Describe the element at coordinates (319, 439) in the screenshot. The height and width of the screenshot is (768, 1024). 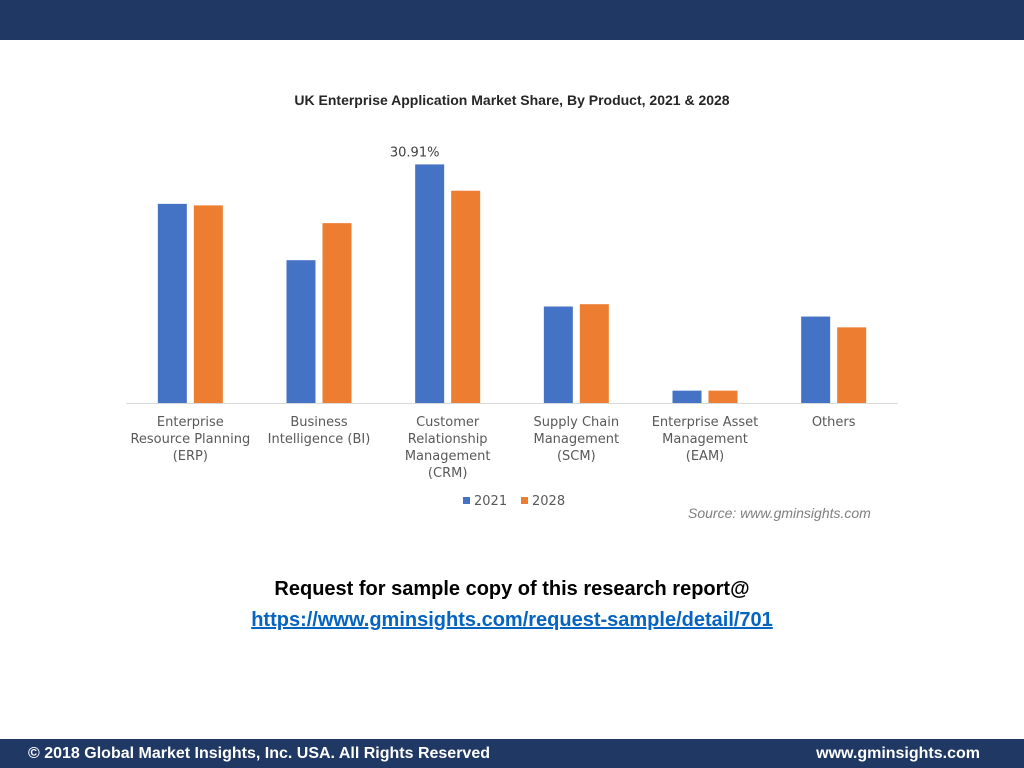
I see `category-label-1-1: Intelligence (BI)` at that location.